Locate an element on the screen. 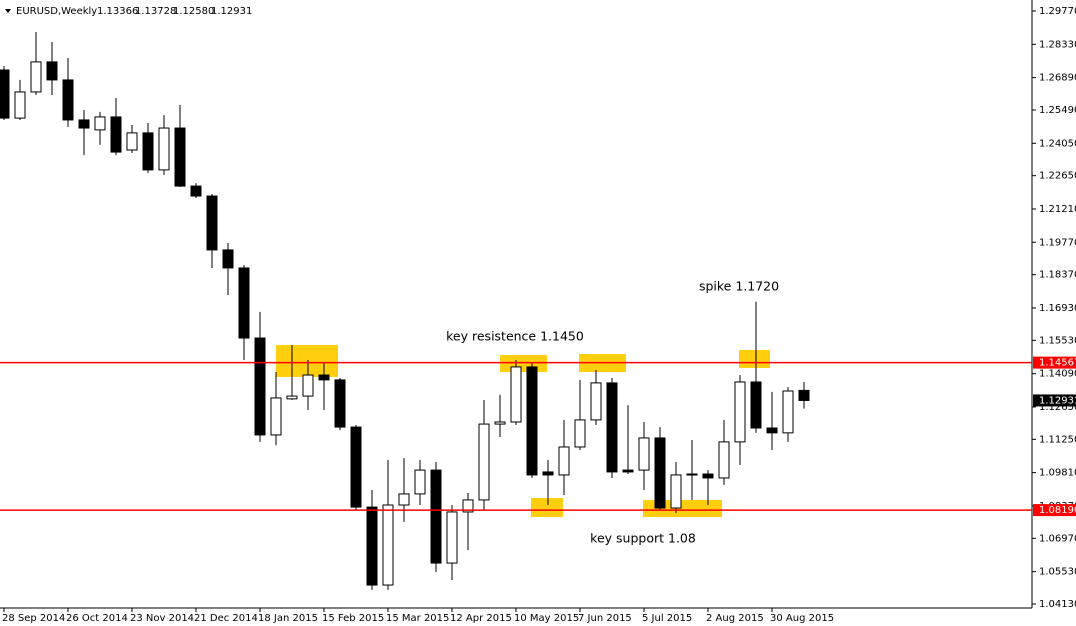  x-tick-label: 15 Feb 2015 is located at coordinates (353, 618).